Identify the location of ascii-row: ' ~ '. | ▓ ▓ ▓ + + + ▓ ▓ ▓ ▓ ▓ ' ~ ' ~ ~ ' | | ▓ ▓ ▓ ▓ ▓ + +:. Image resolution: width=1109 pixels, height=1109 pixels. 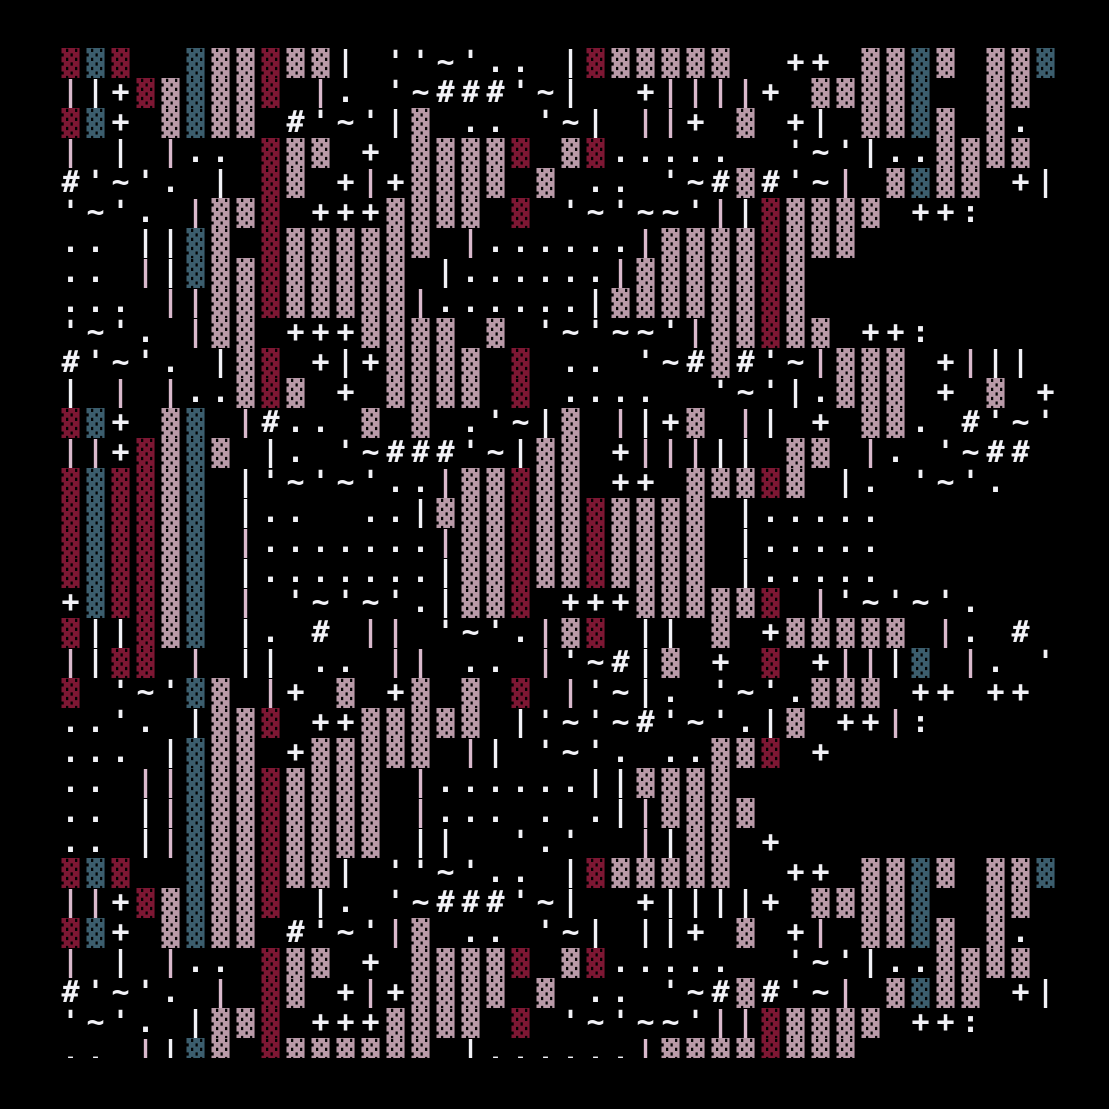
(558, 1023).